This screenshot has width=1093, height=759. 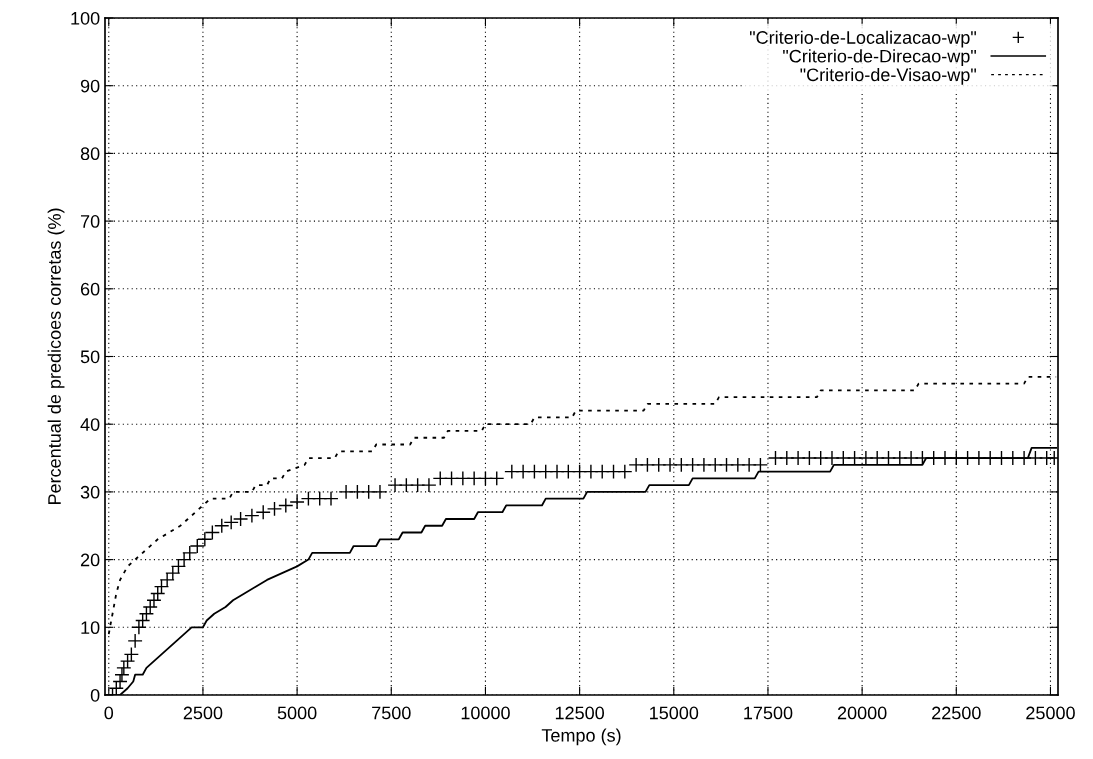 What do you see at coordinates (90, 154) in the screenshot?
I see `y-tick-label: 80` at bounding box center [90, 154].